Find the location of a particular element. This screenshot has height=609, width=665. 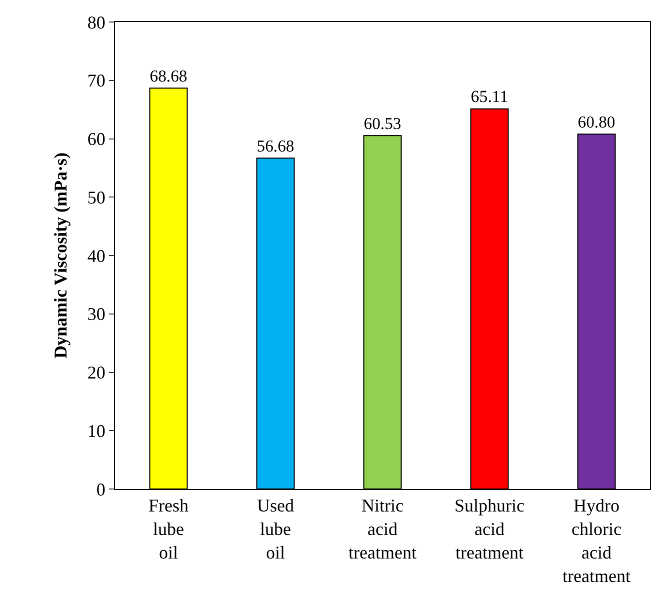

x-tick-label: Nitric acid treatment is located at coordinates (382, 529).